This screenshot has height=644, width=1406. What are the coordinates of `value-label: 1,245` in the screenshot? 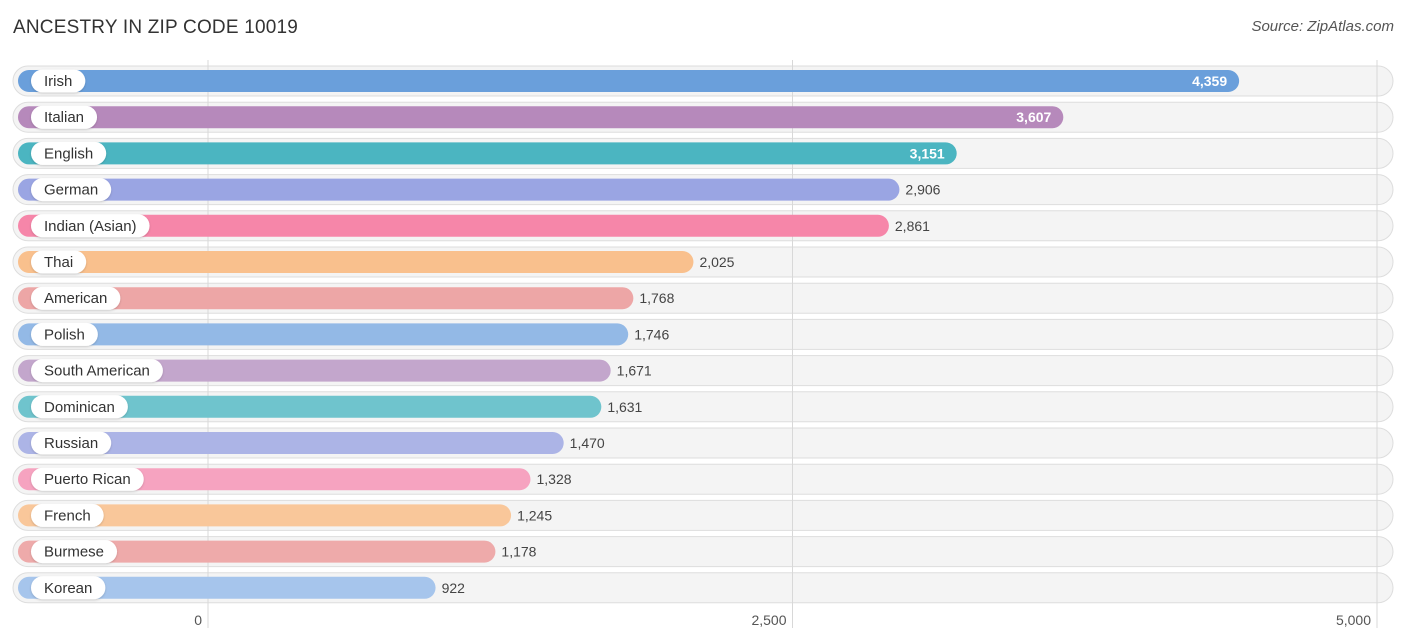 It's located at (534, 515).